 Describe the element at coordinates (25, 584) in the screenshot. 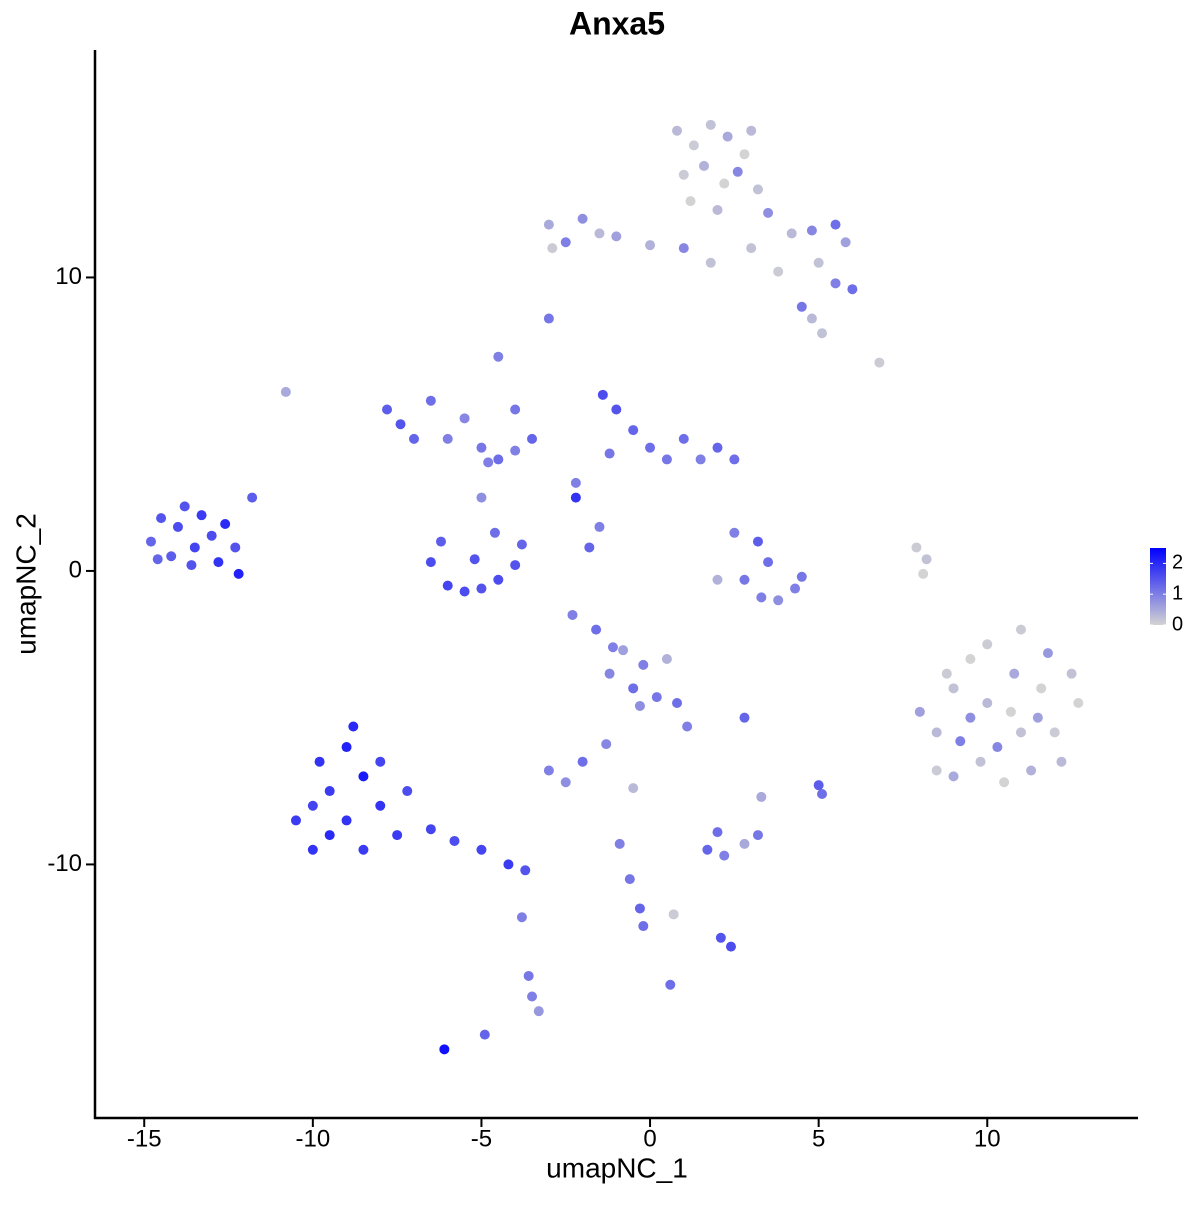

I see `y-axis-title: umapNC_2` at that location.